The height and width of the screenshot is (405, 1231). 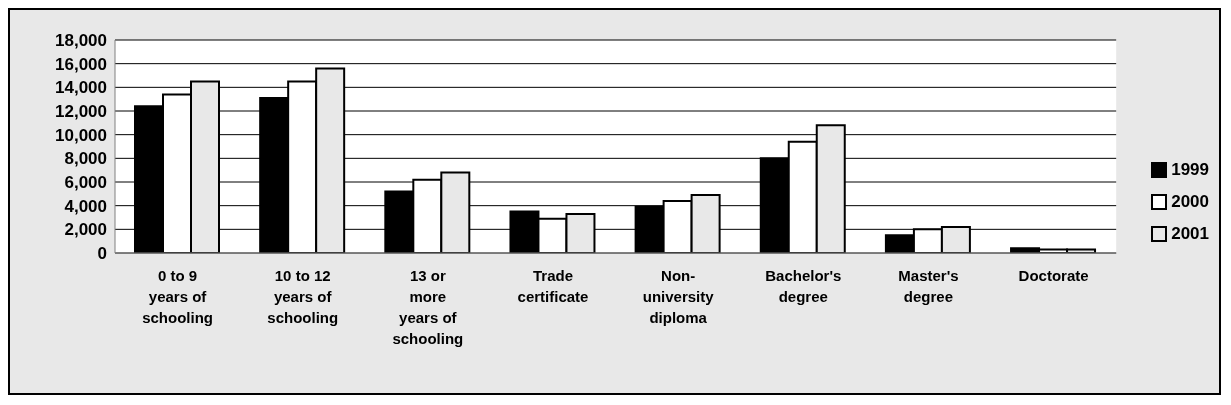 I want to click on x-tick-label: Non-university diploma, so click(x=678, y=296).